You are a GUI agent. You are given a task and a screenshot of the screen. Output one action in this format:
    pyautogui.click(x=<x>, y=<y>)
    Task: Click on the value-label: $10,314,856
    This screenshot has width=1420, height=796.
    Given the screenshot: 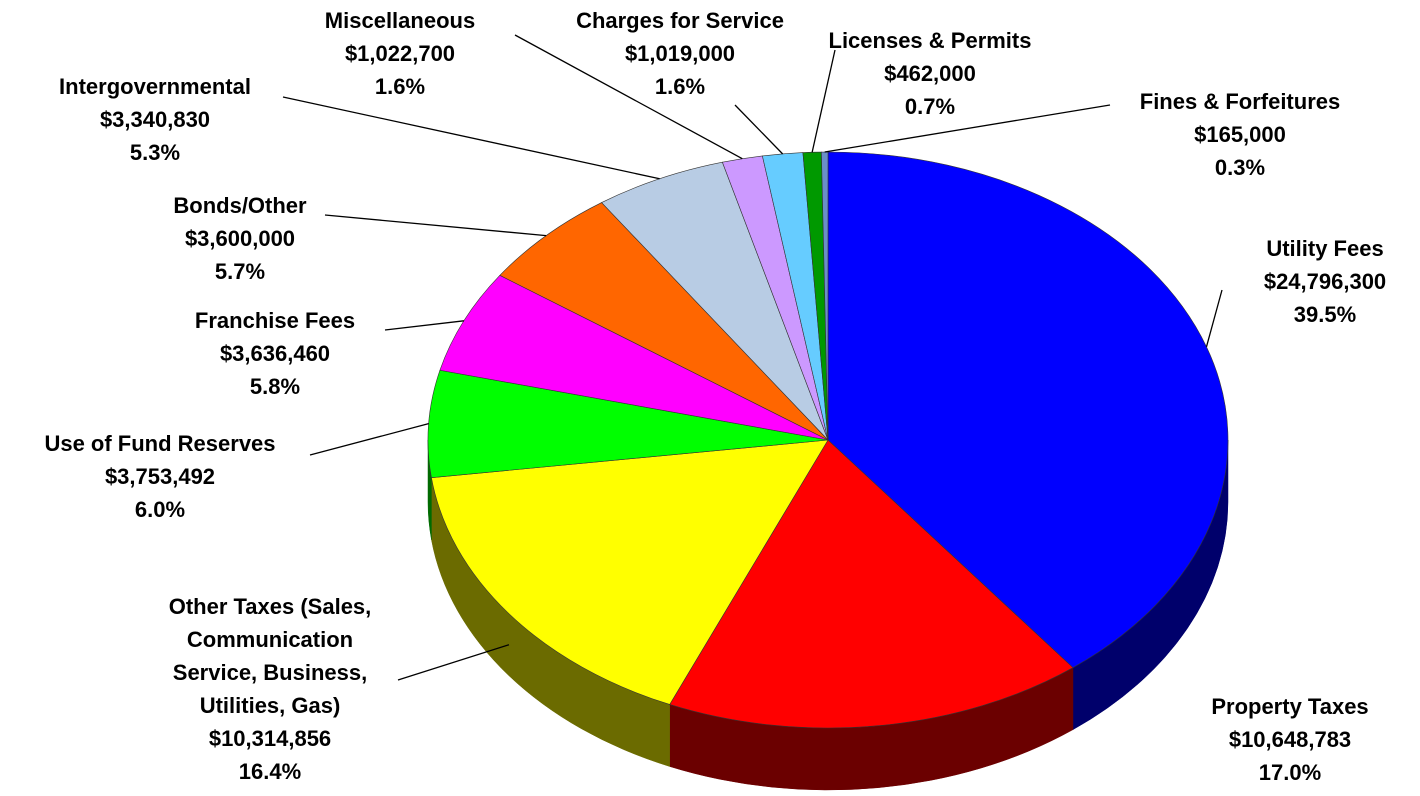 What is the action you would take?
    pyautogui.click(x=270, y=738)
    